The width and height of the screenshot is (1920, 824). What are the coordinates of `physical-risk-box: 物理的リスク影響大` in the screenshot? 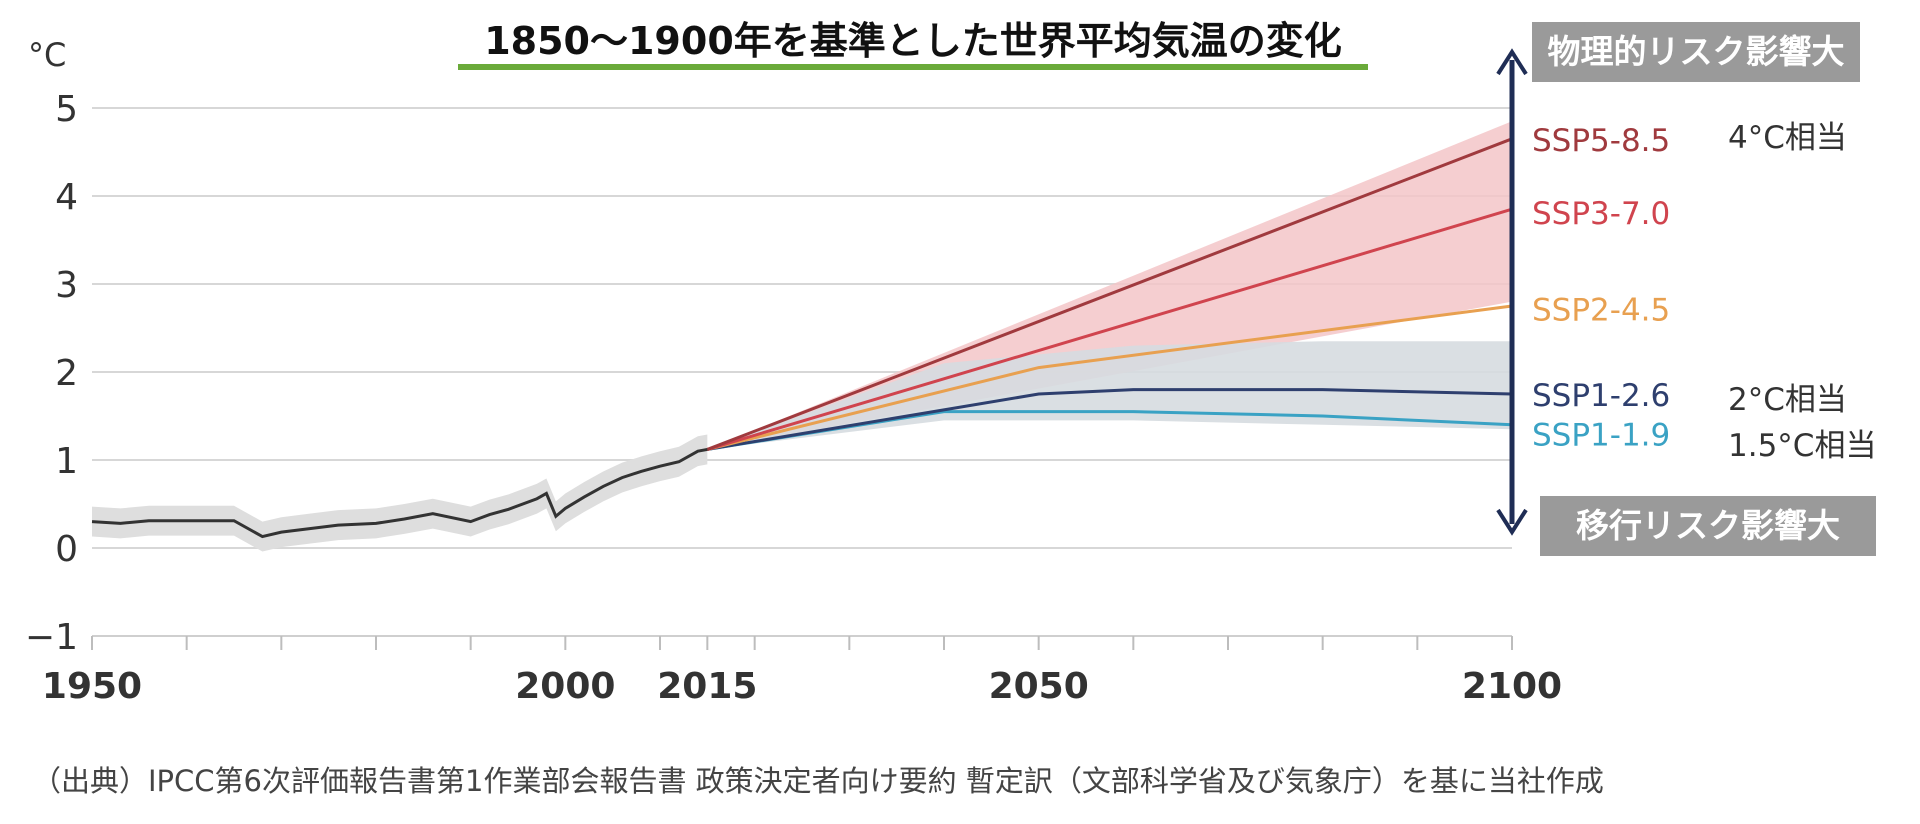 It's located at (1696, 52).